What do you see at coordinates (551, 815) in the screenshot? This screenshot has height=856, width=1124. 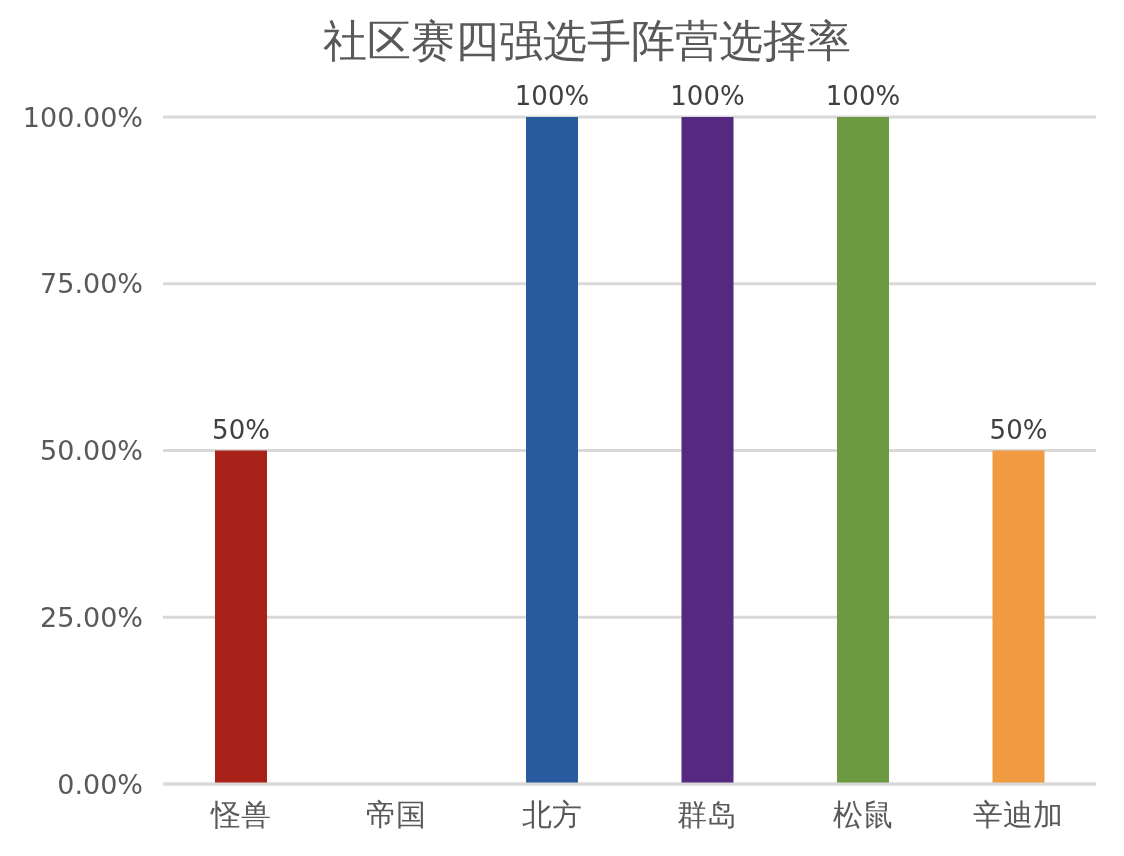 I see `x-tick-label: 北方` at bounding box center [551, 815].